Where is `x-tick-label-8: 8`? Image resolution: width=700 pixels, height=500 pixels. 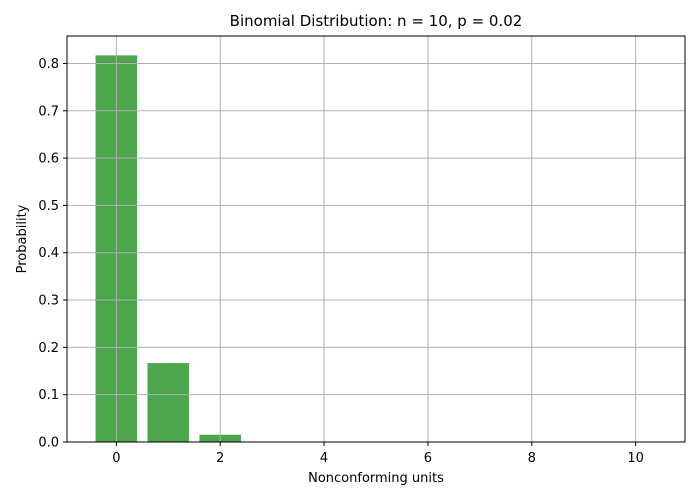 x-tick-label-8: 8 is located at coordinates (532, 458).